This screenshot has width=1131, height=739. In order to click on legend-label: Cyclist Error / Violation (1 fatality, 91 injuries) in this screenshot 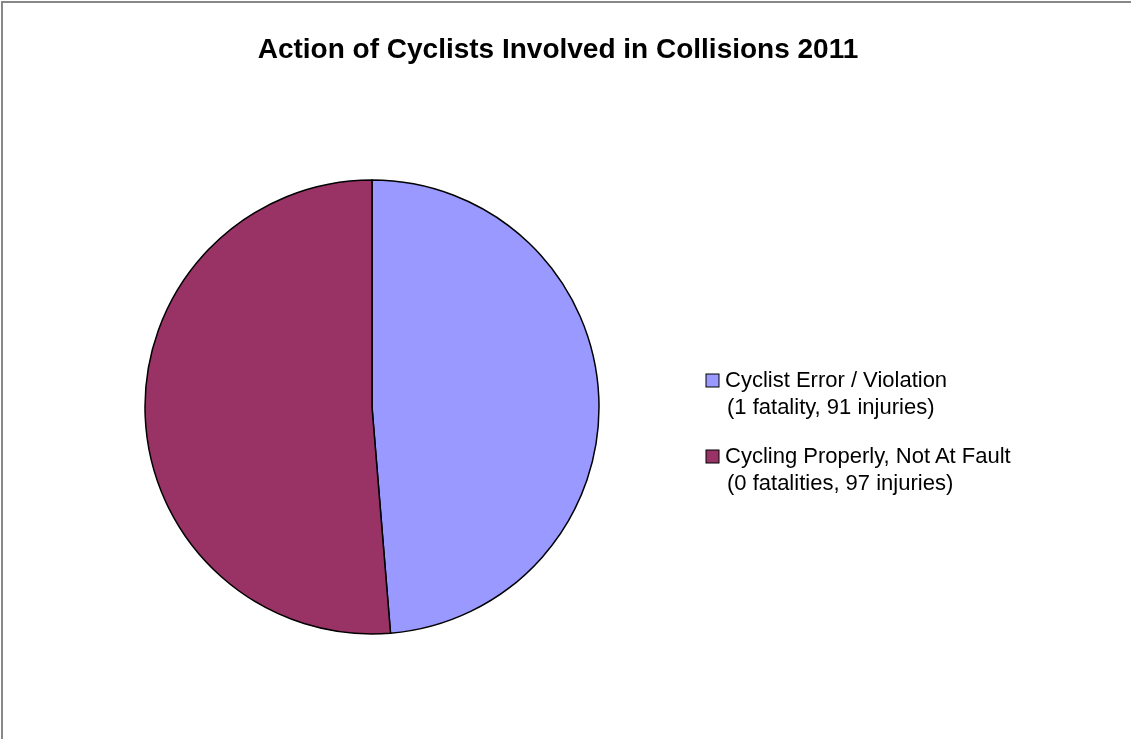, I will do `click(836, 393)`.